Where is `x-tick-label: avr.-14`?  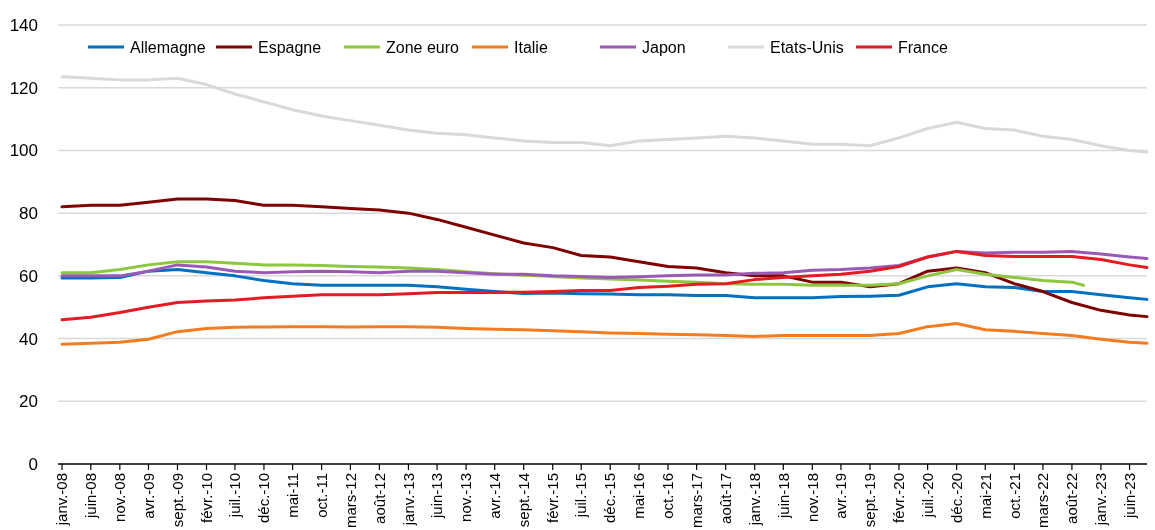
x-tick-label: avr.-14 is located at coordinates (494, 496).